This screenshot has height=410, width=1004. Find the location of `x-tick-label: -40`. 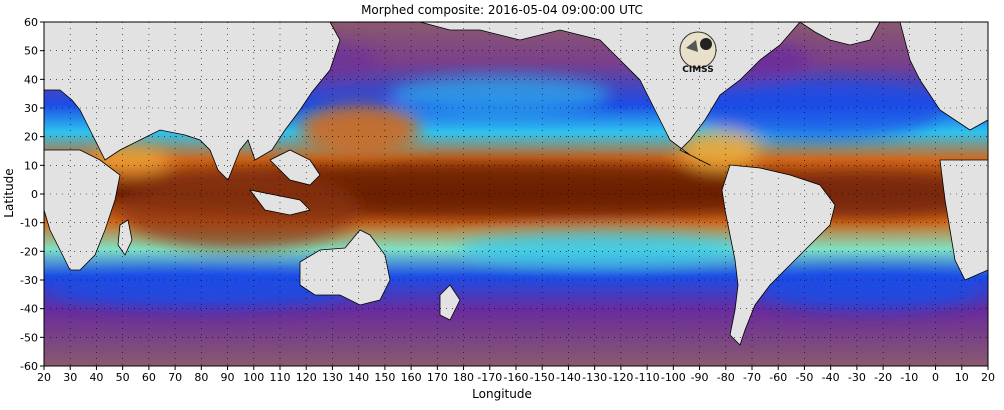

x-tick-label: -40 is located at coordinates (831, 377).